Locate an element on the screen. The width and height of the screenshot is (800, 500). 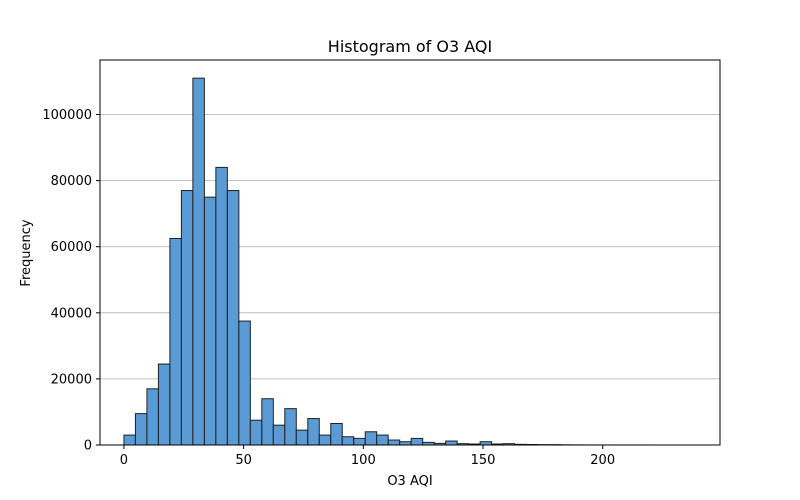
x-tick-label: 0 is located at coordinates (124, 460).